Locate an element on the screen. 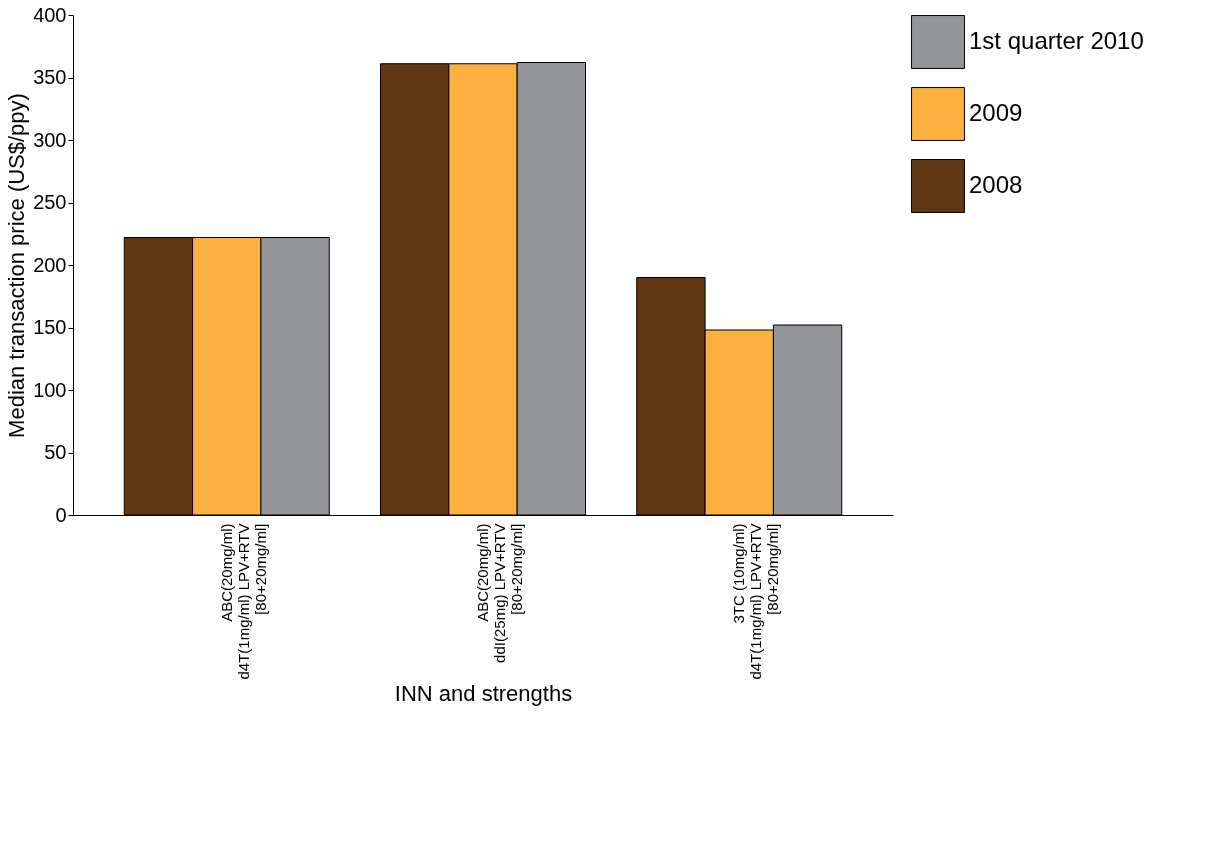 The height and width of the screenshot is (854, 1219). y-tick-label: 150 is located at coordinates (50, 327).